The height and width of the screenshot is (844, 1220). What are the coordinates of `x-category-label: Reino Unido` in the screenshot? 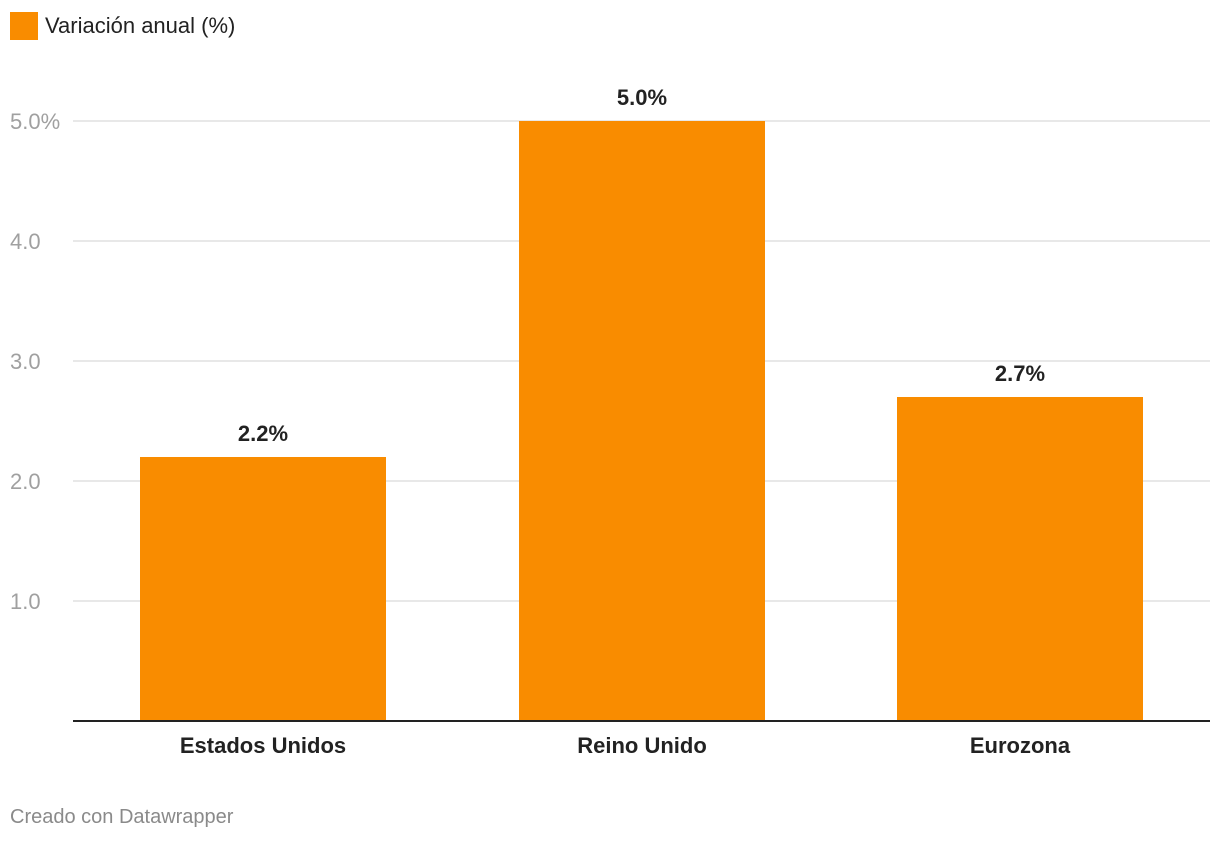 It's located at (642, 745).